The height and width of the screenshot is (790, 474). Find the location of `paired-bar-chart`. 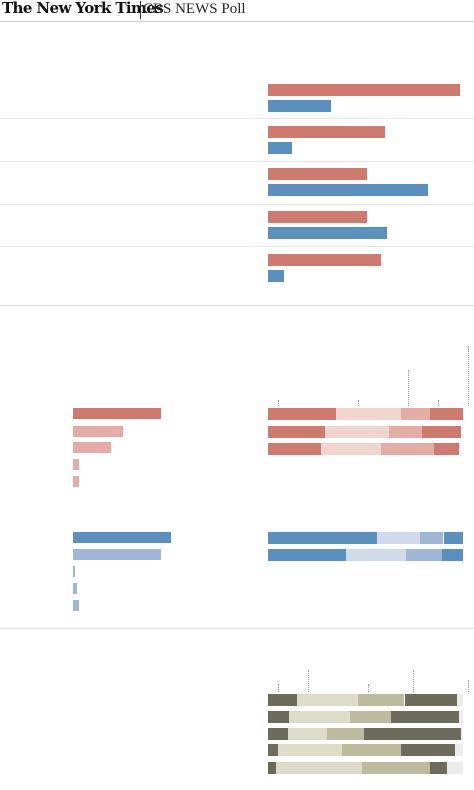

paired-bar-chart is located at coordinates (371, 182).